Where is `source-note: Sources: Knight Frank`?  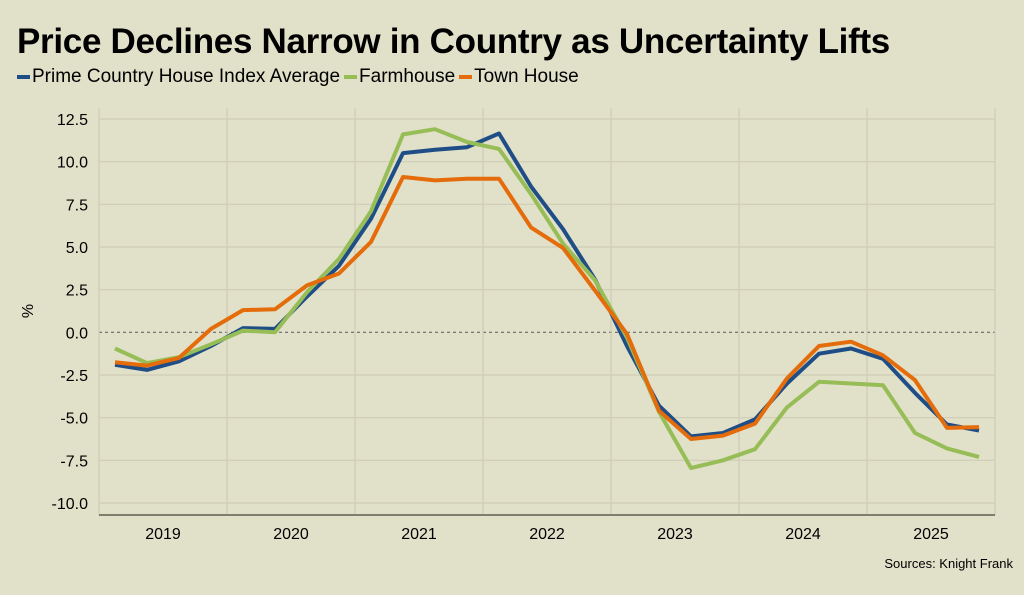
source-note: Sources: Knight Frank is located at coordinates (948, 563).